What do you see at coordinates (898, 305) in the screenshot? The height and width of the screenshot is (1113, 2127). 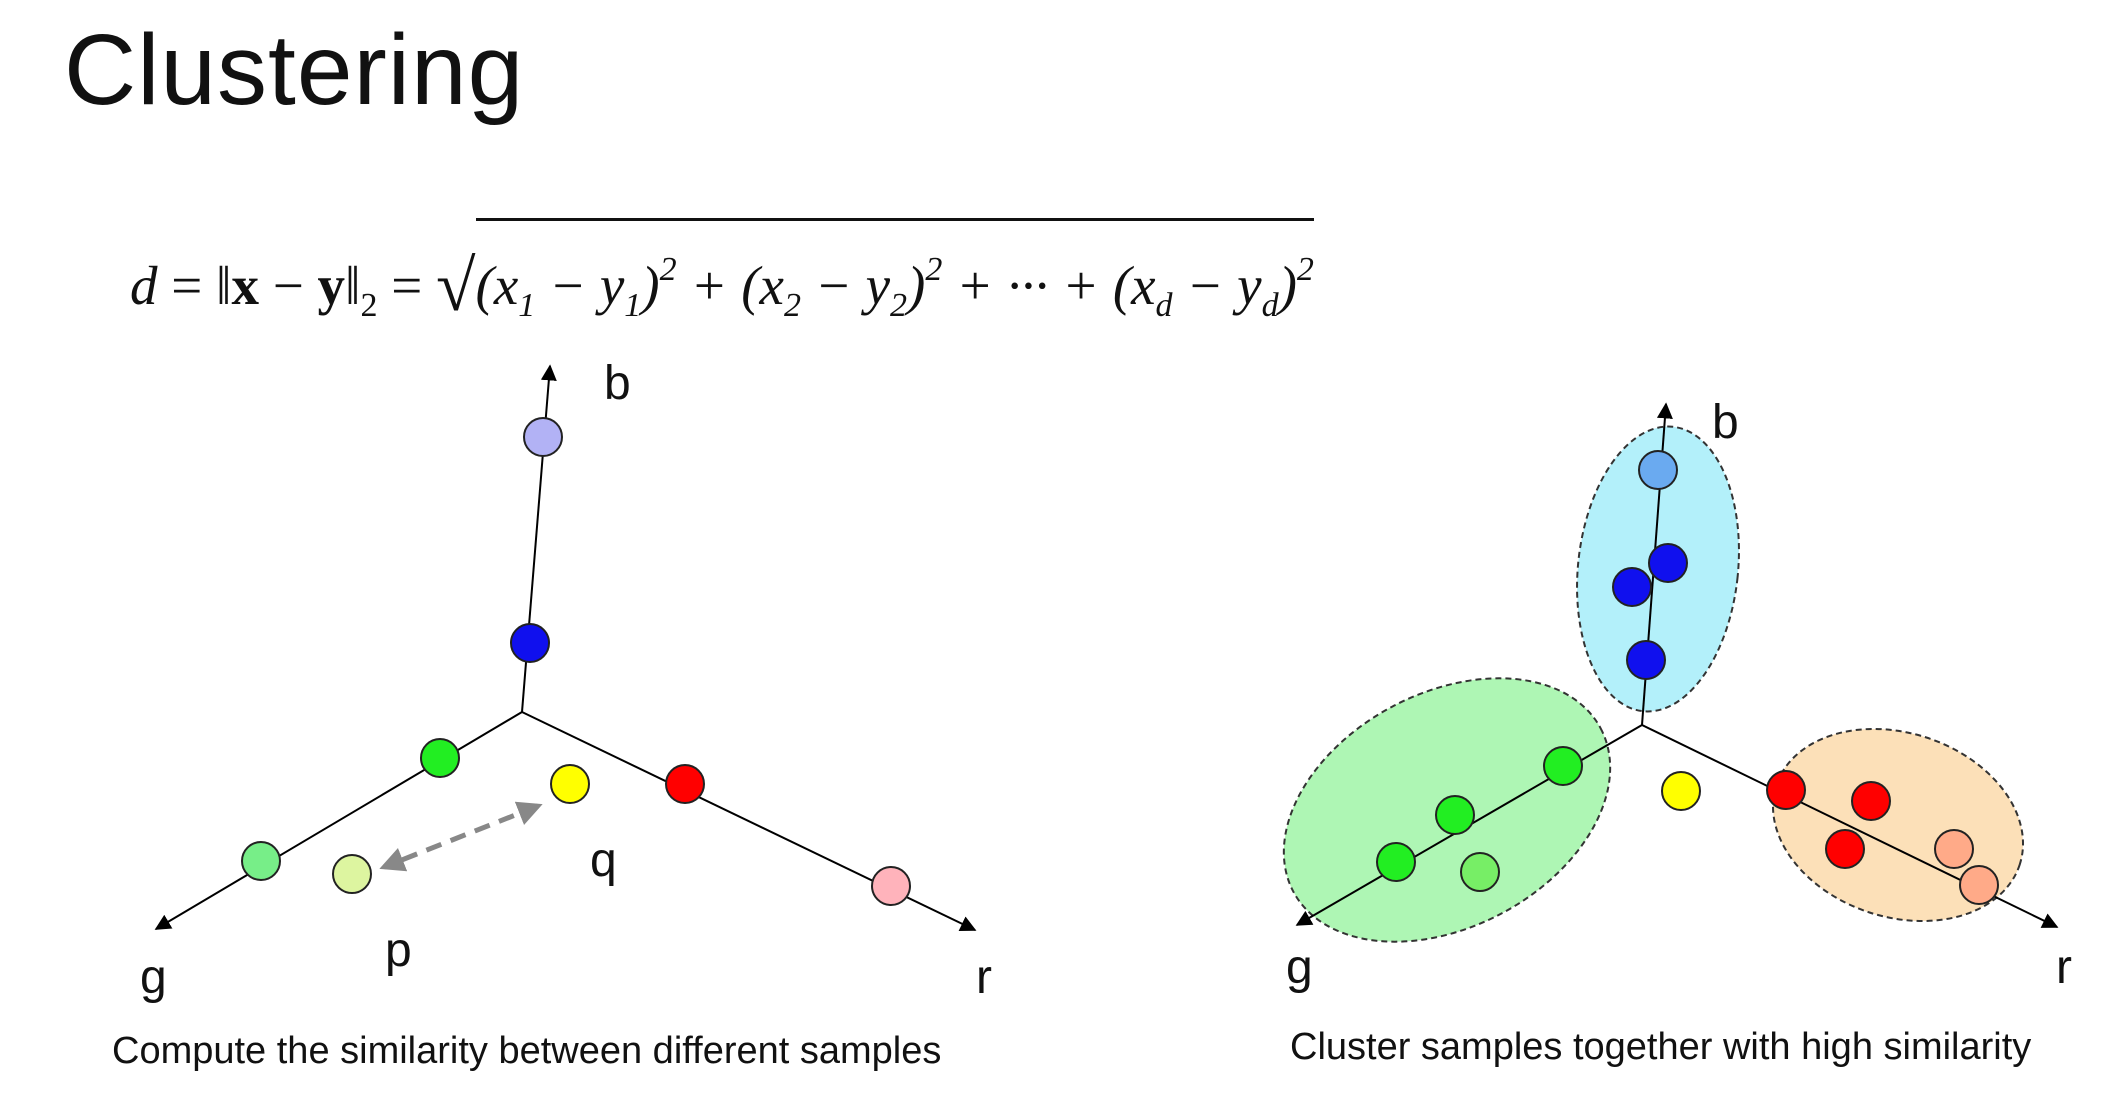 I see `formula-t2-sub2: 2` at bounding box center [898, 305].